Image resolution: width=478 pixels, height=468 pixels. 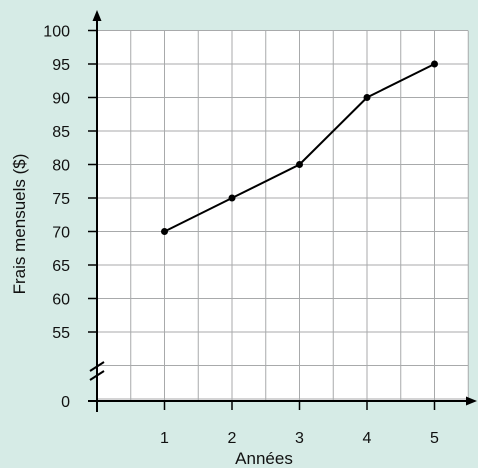 I want to click on x-tick-label: 3, so click(x=299, y=438).